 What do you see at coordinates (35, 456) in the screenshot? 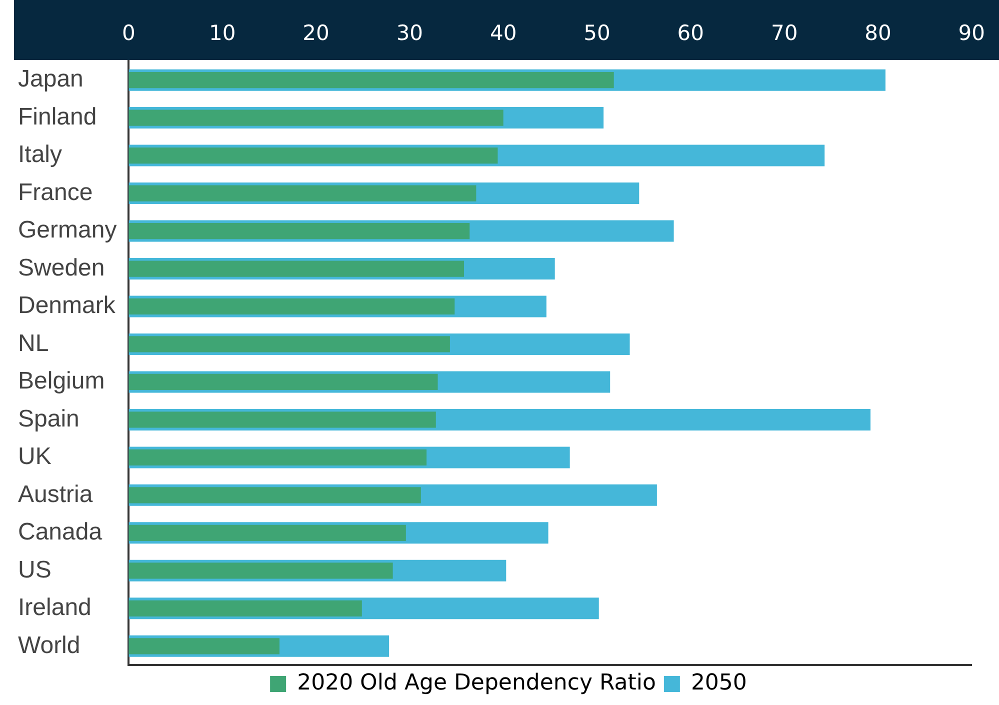
I see `y-tick-label: UK` at bounding box center [35, 456].